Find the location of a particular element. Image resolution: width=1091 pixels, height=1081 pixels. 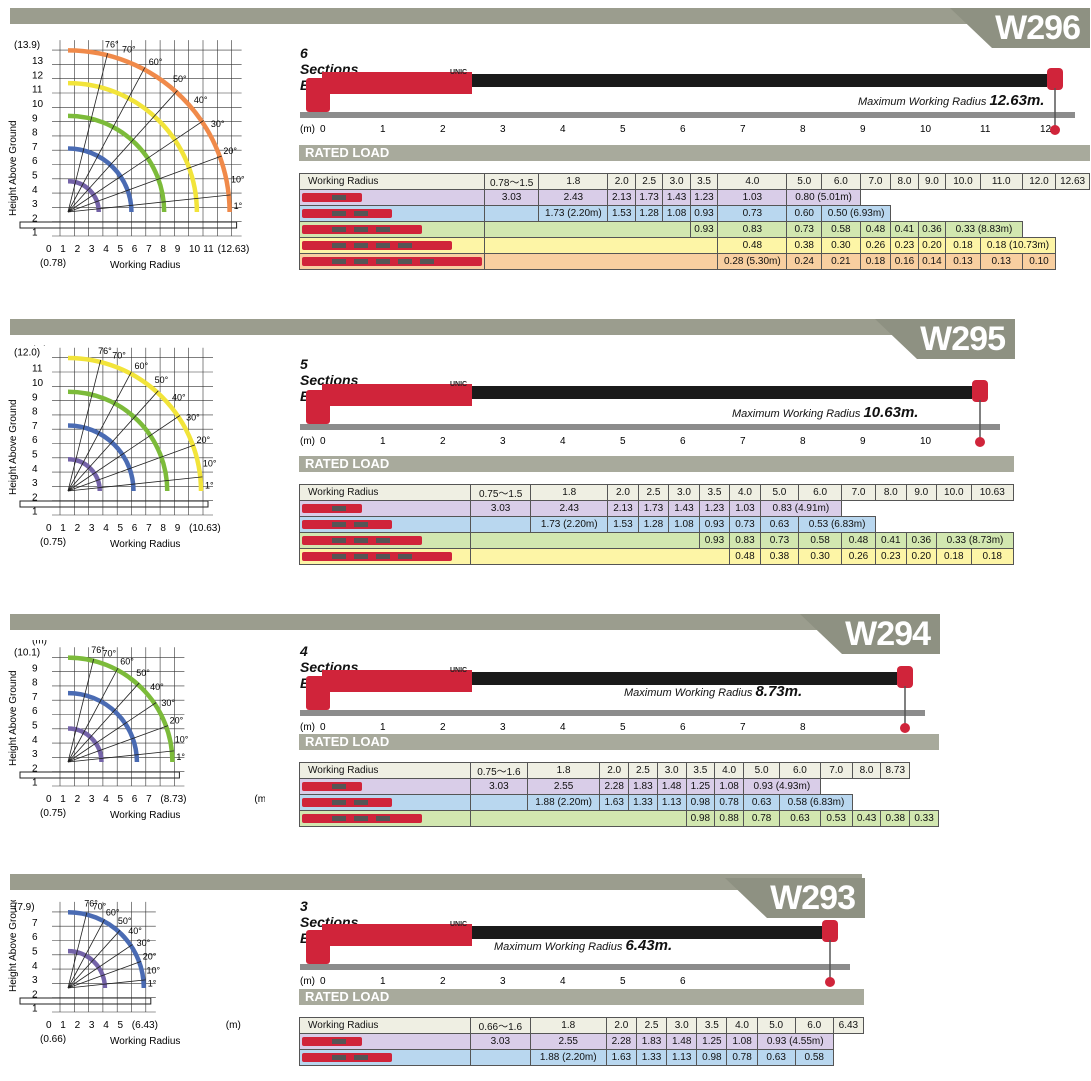

y-unit: (m) is located at coordinates (39, 900).